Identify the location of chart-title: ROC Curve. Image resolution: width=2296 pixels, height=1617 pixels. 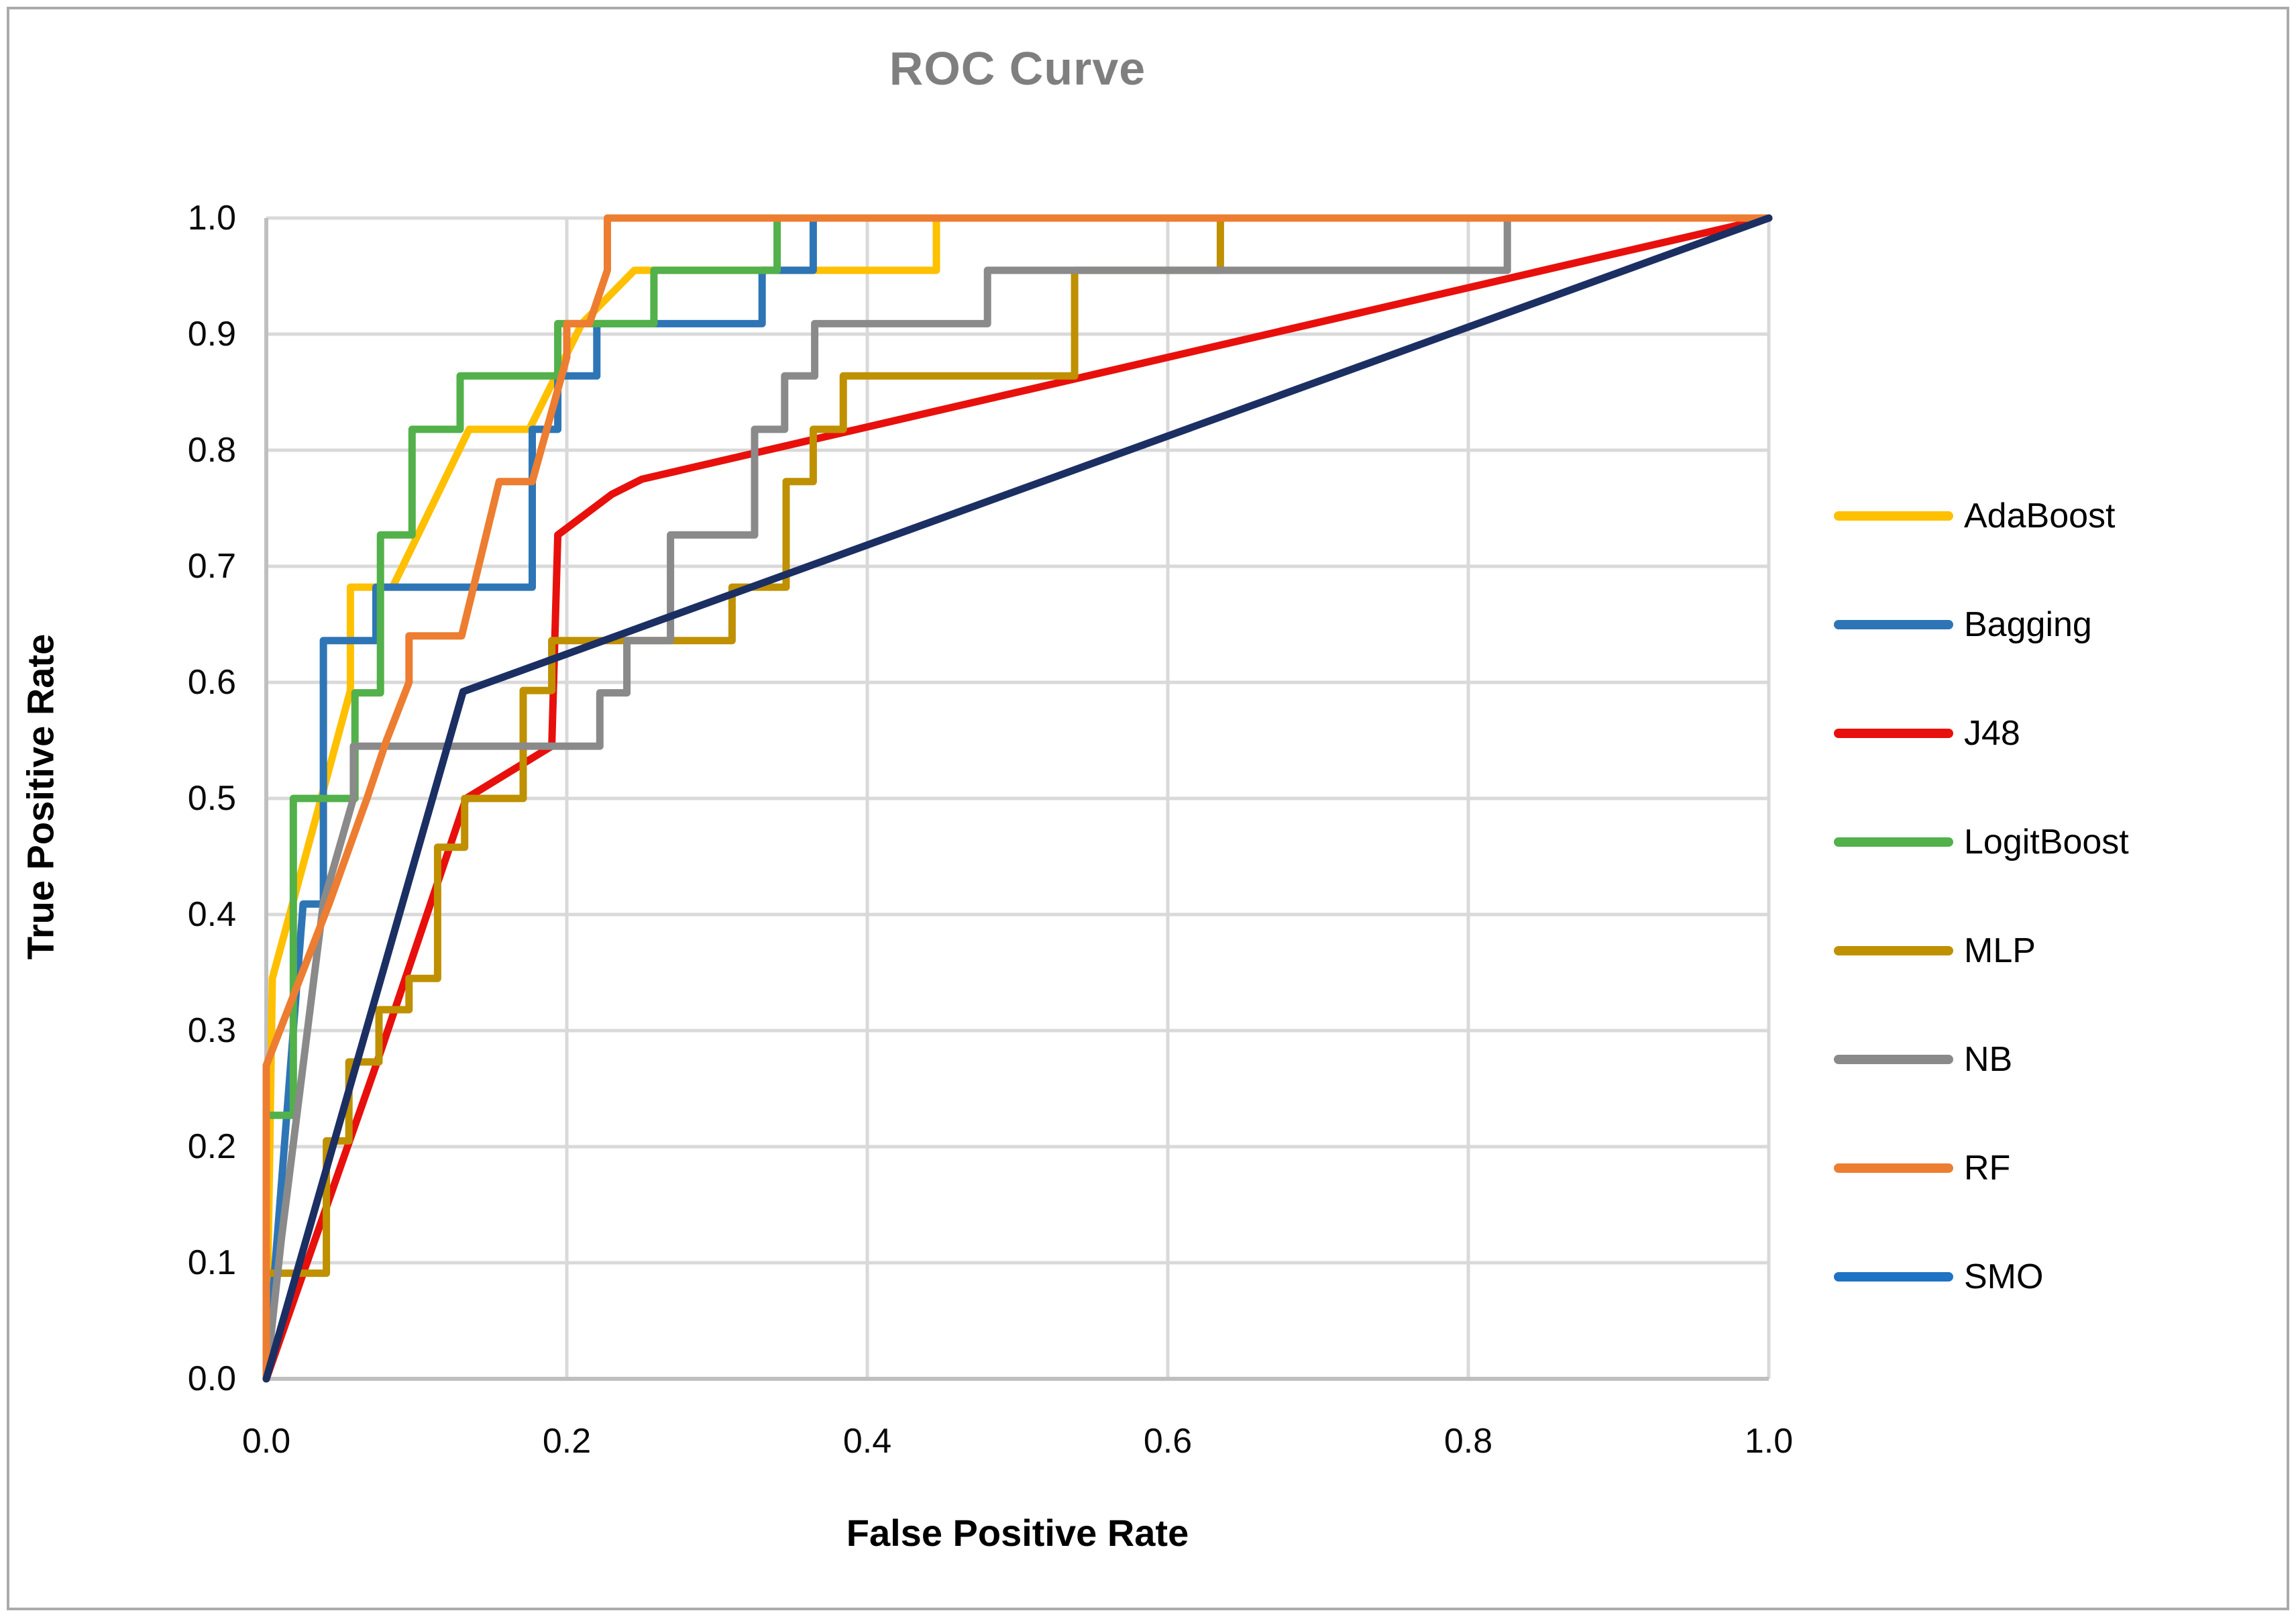
(1017, 68).